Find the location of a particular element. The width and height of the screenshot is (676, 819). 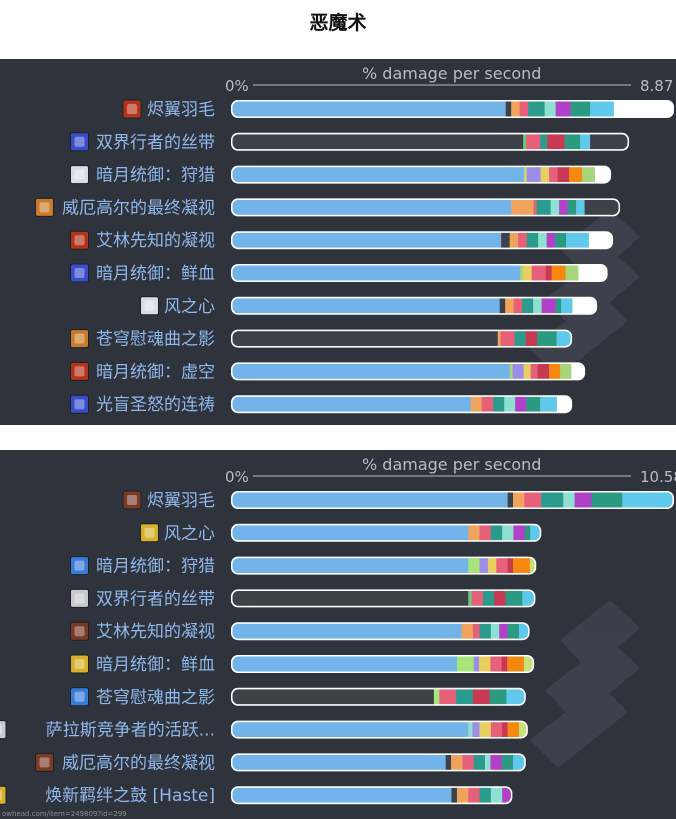

category-label: 光盲圣怒的连祷 is located at coordinates (155, 405).